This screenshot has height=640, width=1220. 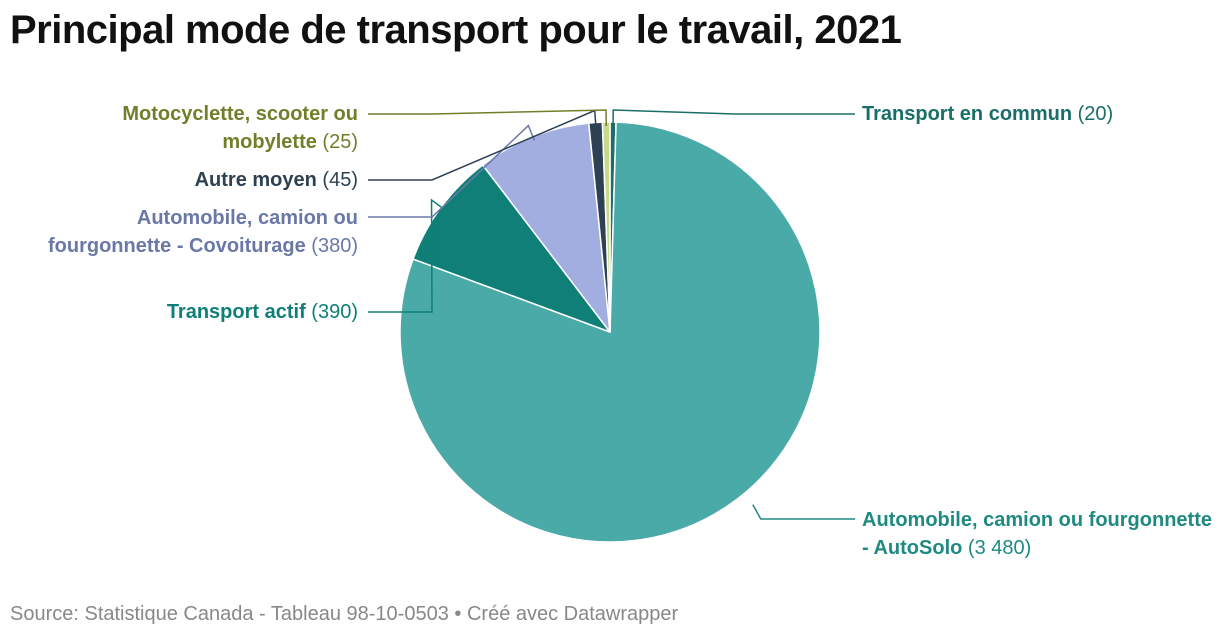 I want to click on label-autre-moyen: Autre moyen (45), so click(x=276, y=180).